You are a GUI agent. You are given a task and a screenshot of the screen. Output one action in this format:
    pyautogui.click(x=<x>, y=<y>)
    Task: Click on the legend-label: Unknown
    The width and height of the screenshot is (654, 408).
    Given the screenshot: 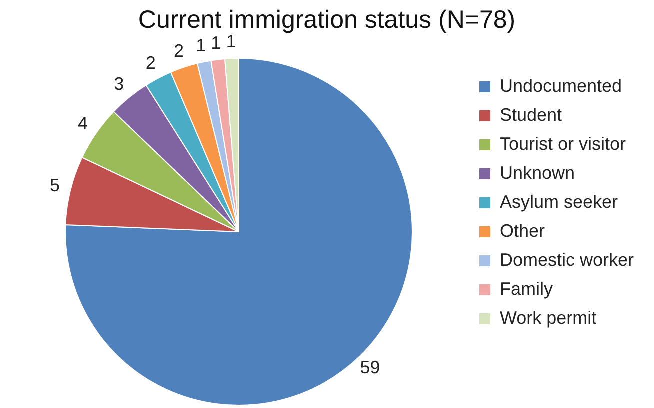 What is the action you would take?
    pyautogui.click(x=538, y=172)
    